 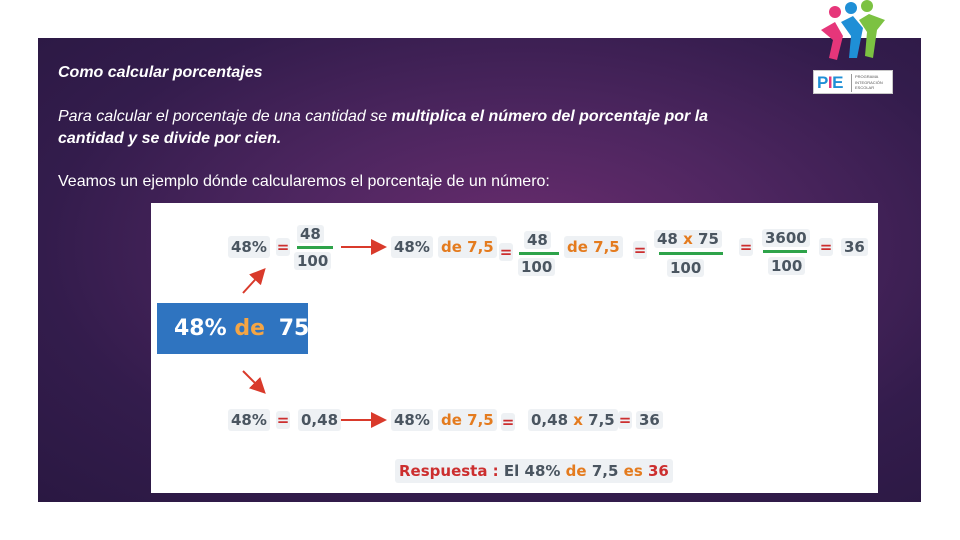 I want to click on logo-subtitle: PROGRAMA INTEGRACIÓN ESCOLAR, so click(x=869, y=82).